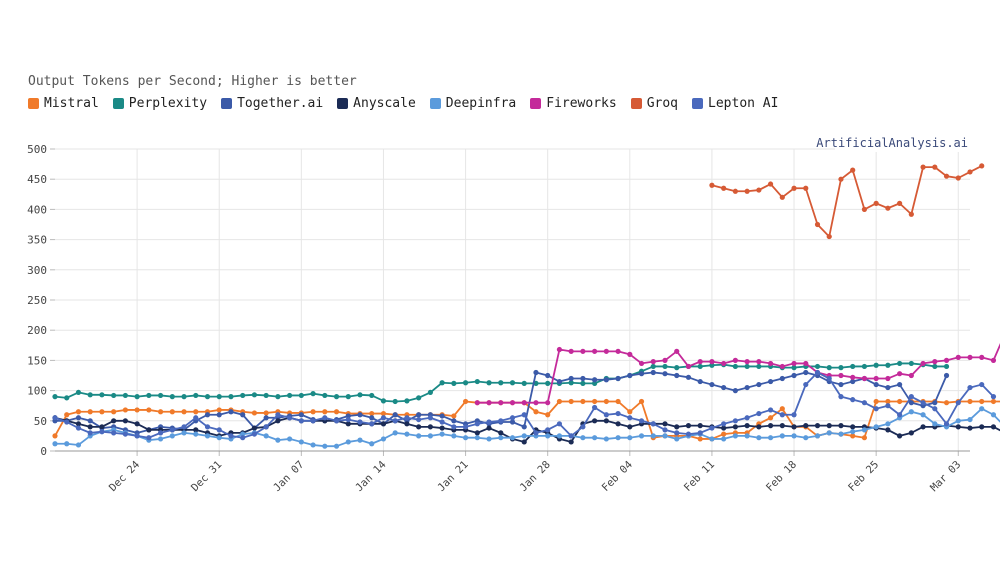  What do you see at coordinates (735, 103) in the screenshot?
I see `legend-item-lepton-ai: Lepton AI` at bounding box center [735, 103].